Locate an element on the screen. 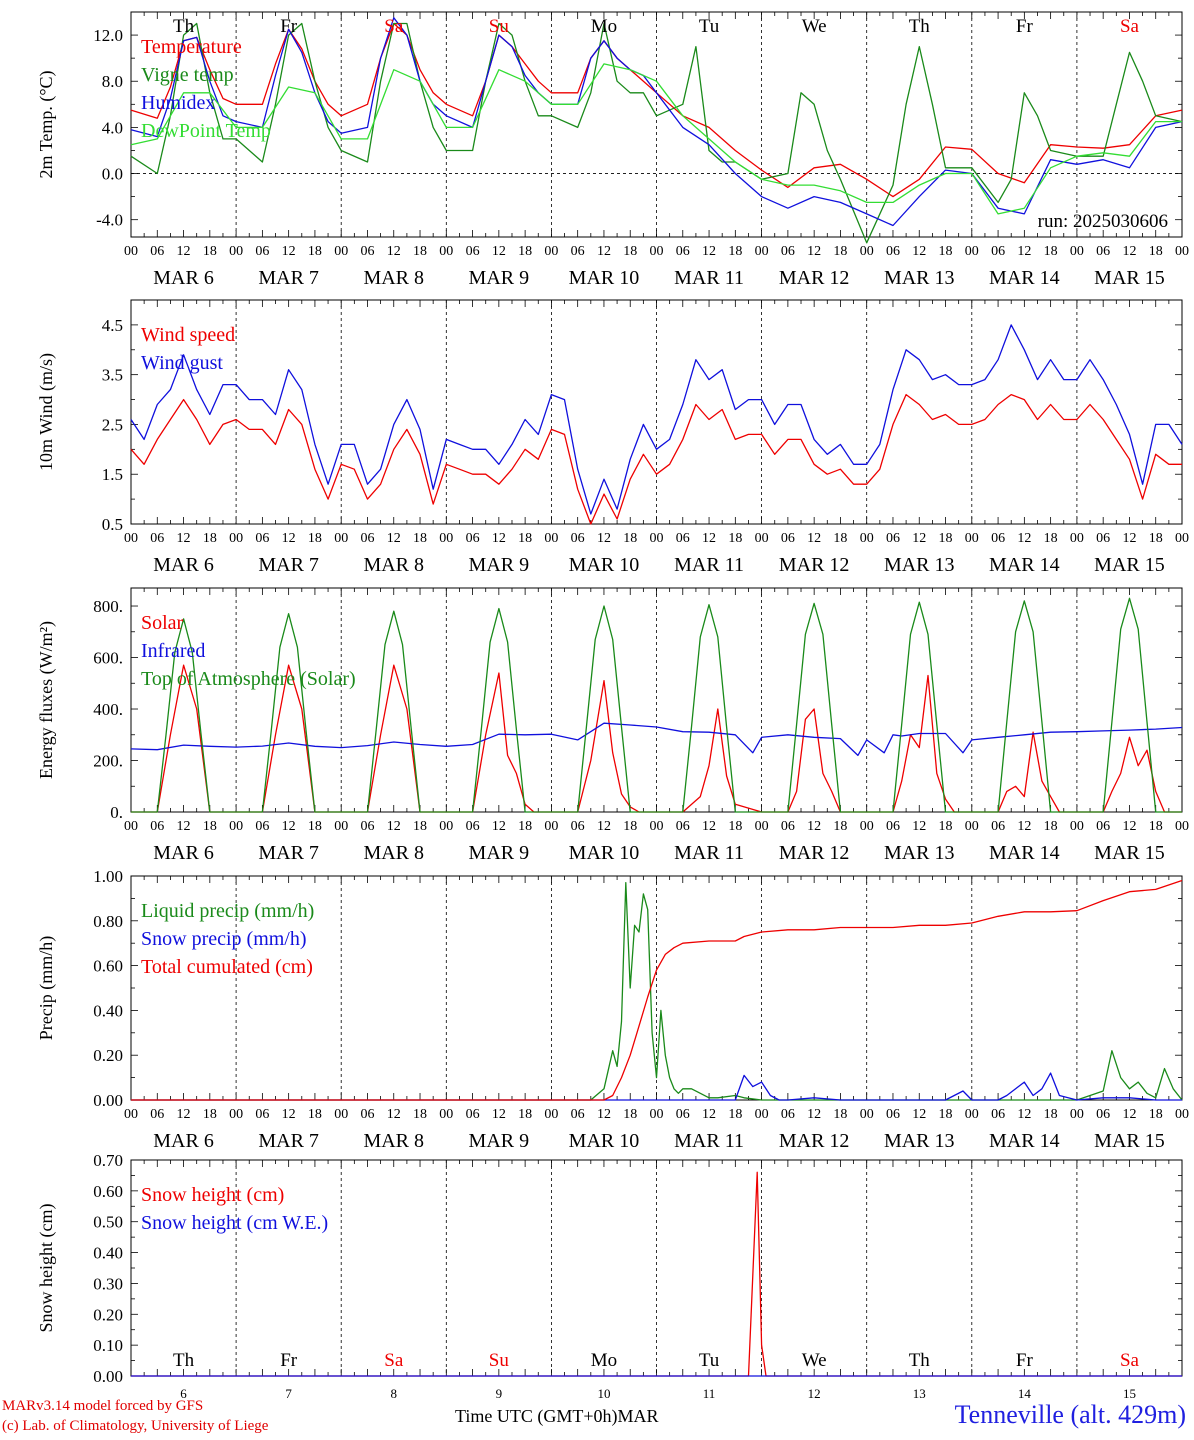  time-axis-label: Time UTC (GMT+0h) is located at coordinates (536, 1416).